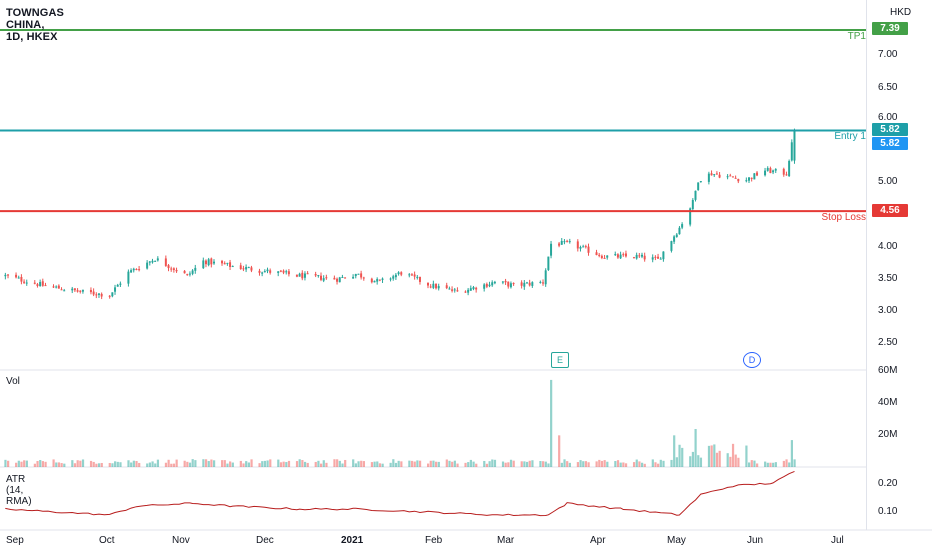 This screenshot has width=932, height=550. I want to click on atr-panel-label: ATR (14, RMA), so click(19, 490).